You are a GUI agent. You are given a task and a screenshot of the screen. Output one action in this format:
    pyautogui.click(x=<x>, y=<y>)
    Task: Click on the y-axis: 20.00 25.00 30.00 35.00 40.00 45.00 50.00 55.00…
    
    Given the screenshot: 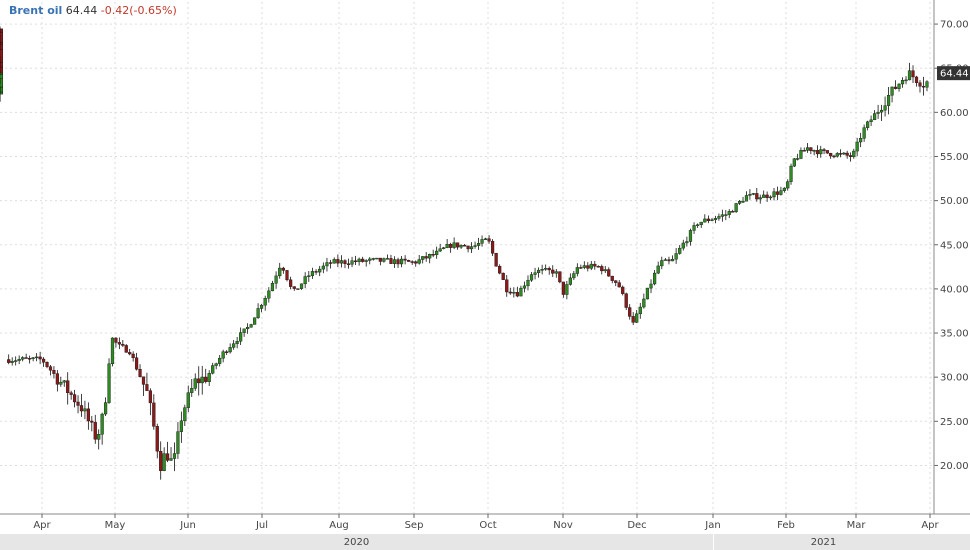 What is the action you would take?
    pyautogui.click(x=951, y=257)
    